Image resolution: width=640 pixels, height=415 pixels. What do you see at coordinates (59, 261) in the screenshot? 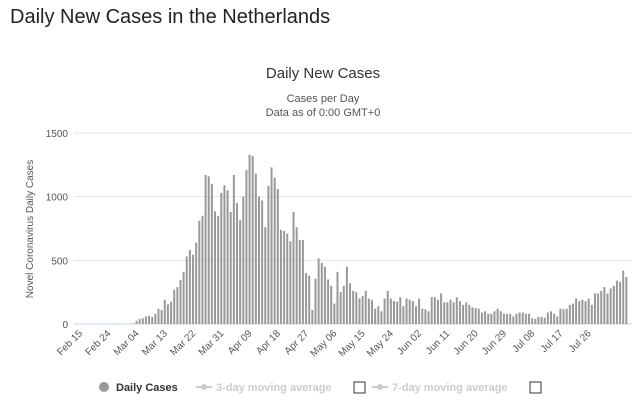
I see `y-tick-label: 500` at bounding box center [59, 261].